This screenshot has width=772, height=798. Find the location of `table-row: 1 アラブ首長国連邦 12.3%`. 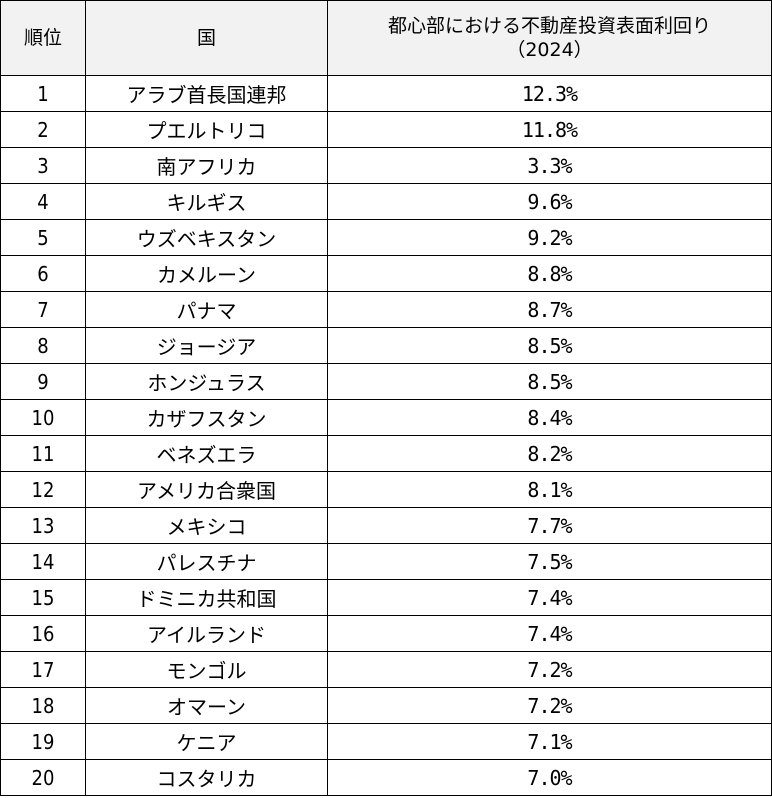

table-row: 1 アラブ首長国連邦 12.3% is located at coordinates (386, 93).